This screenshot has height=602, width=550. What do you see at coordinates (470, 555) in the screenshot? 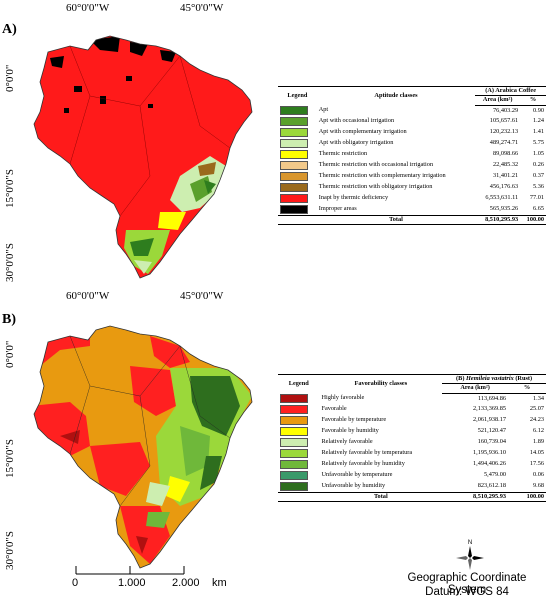
I see `north-arrow-icon: N` at bounding box center [470, 555].